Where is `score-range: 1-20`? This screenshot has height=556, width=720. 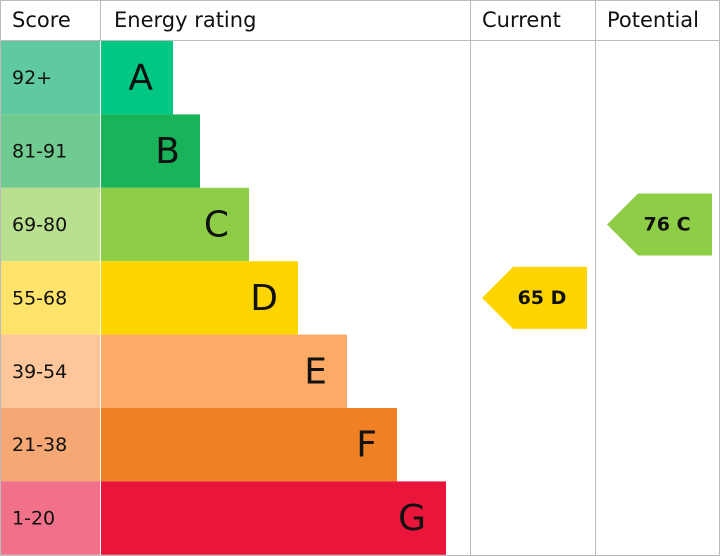
score-range: 1-20 is located at coordinates (33, 519).